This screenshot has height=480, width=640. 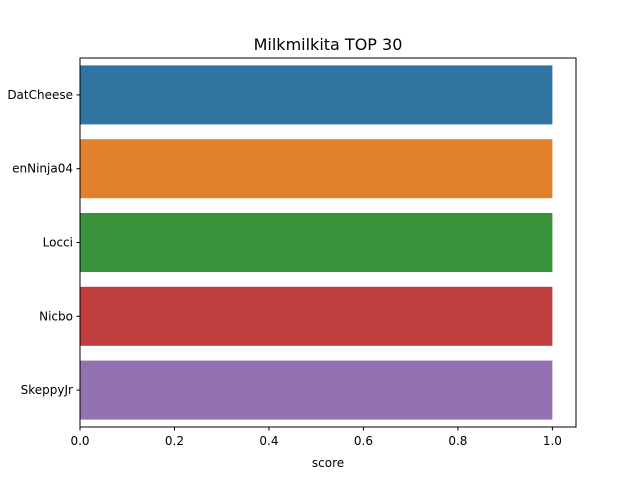 I want to click on y-tick-label: DatCheese, so click(x=40, y=95).